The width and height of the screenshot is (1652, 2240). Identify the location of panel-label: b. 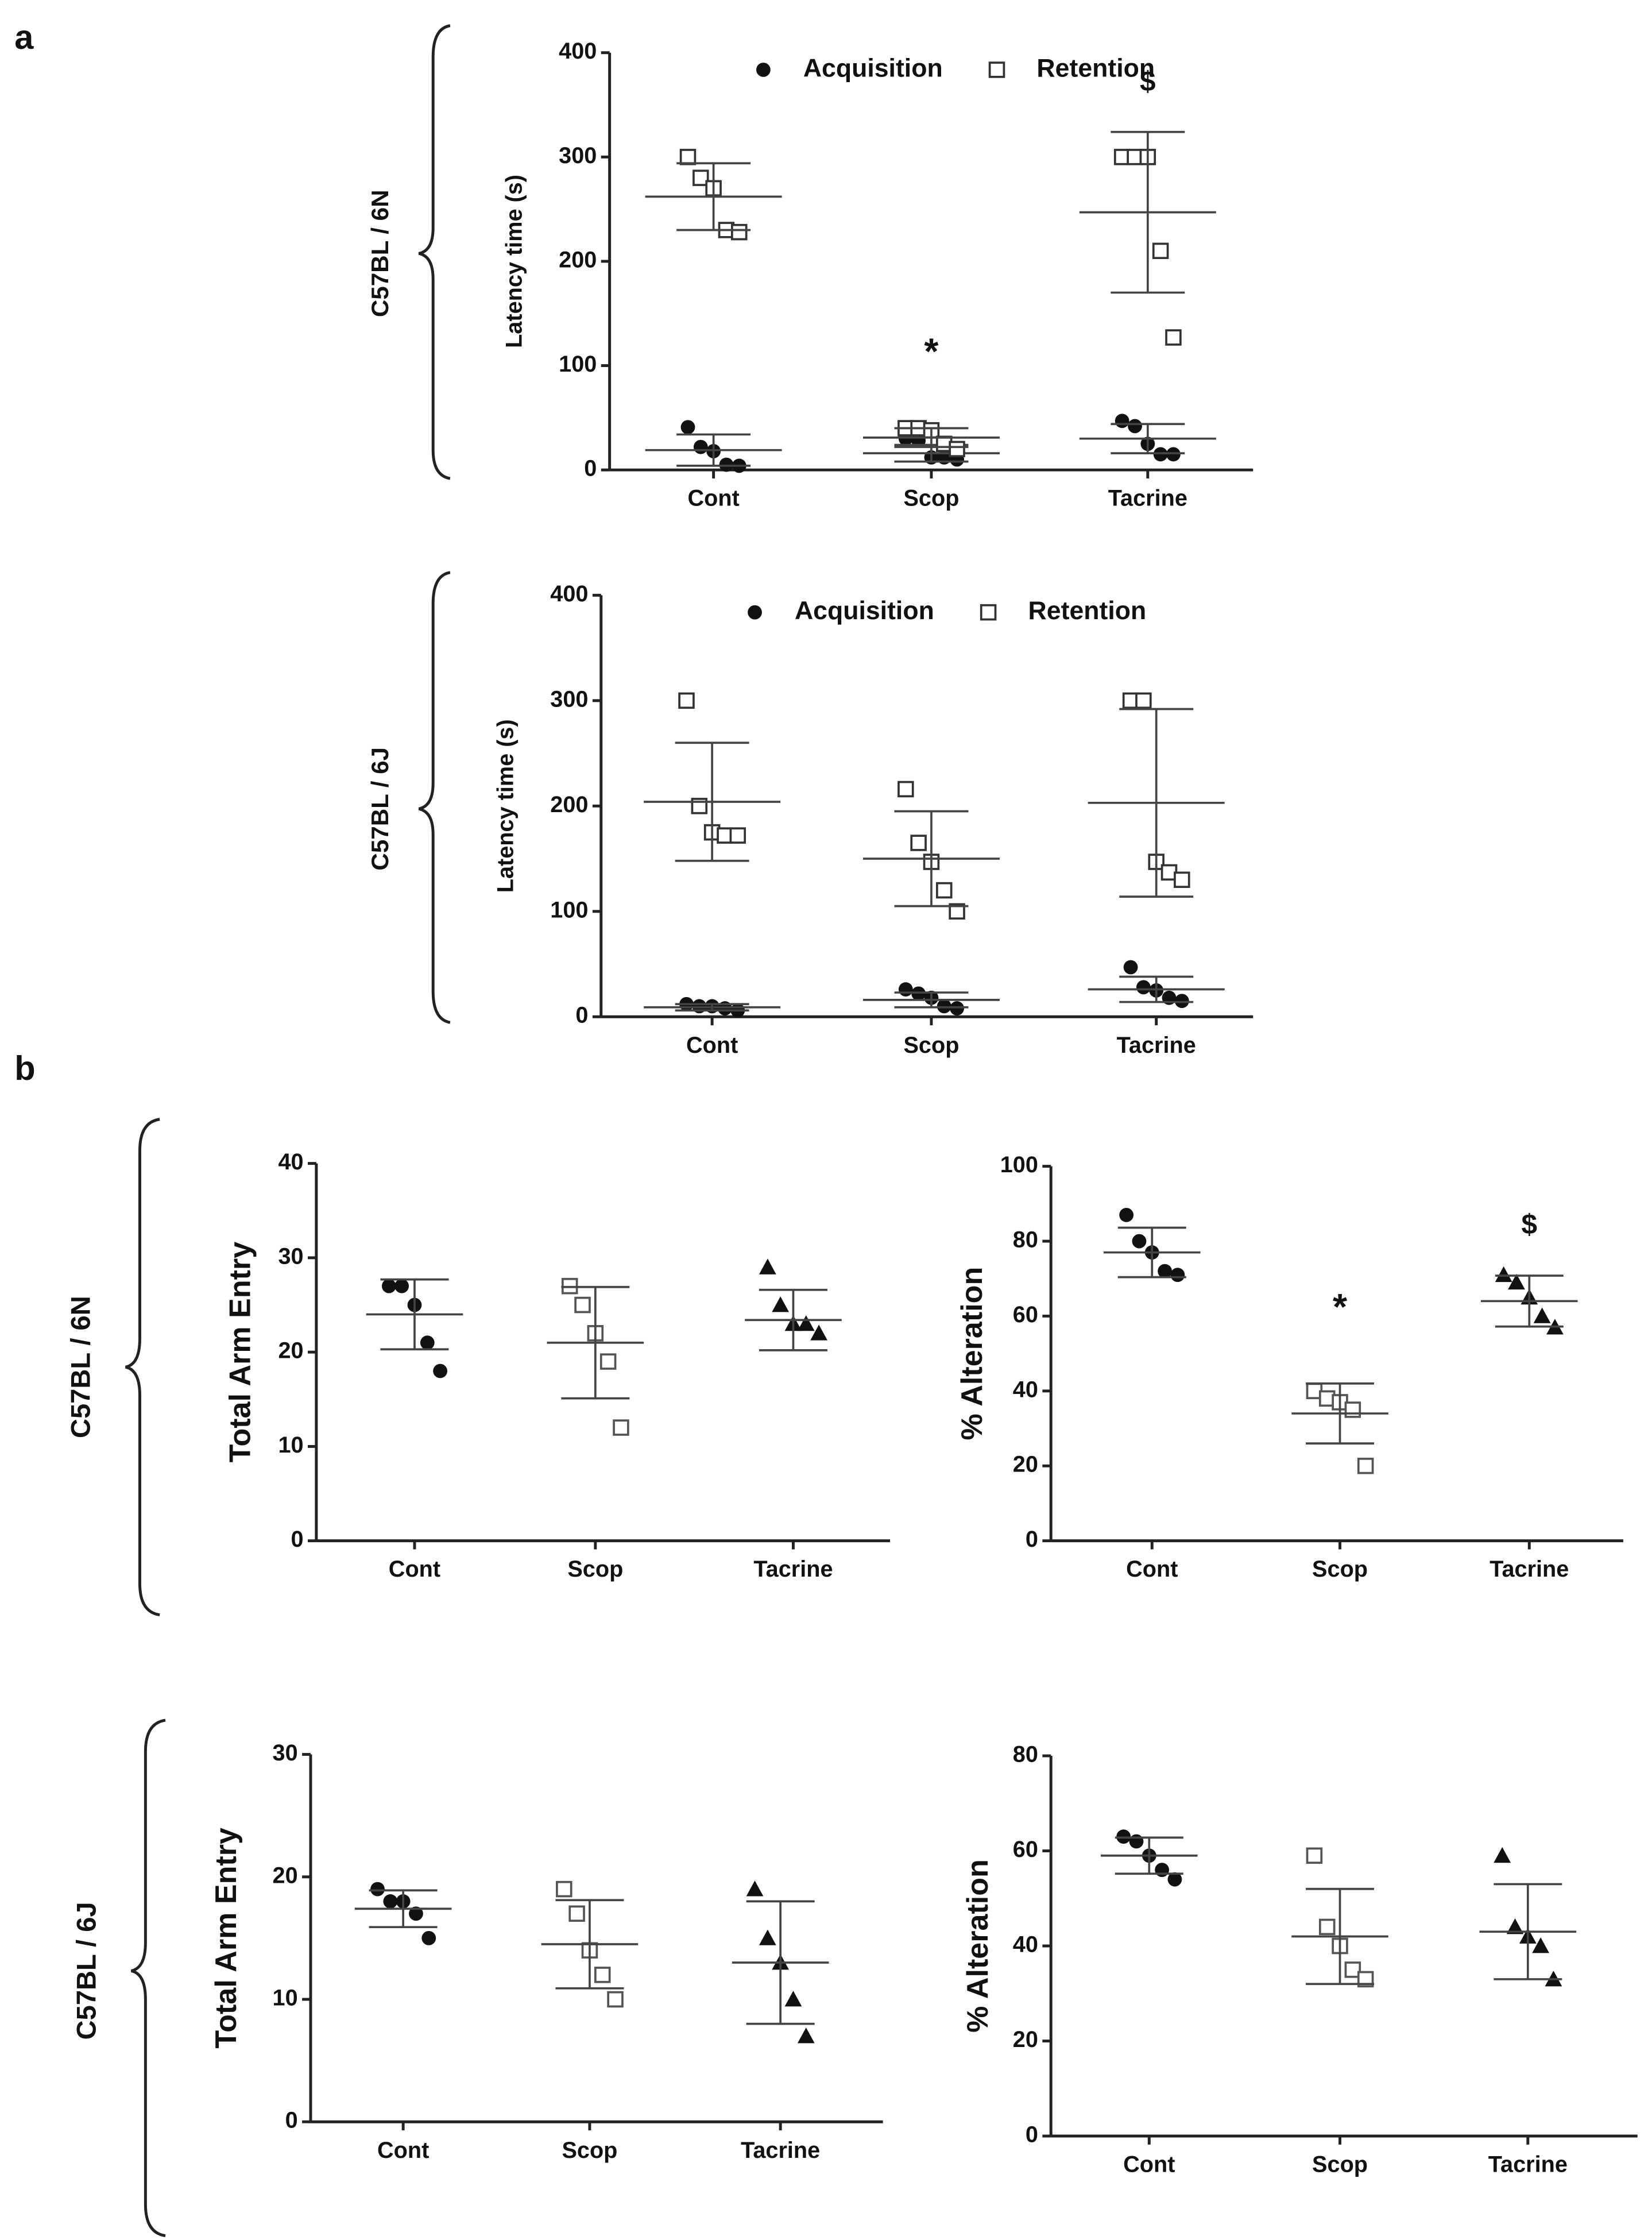
(24, 1068).